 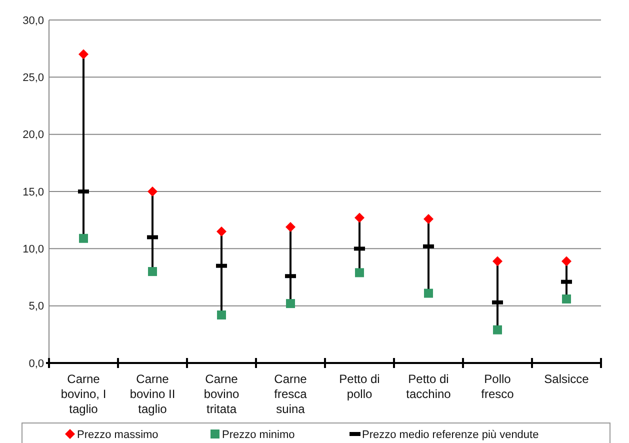 What do you see at coordinates (450, 434) in the screenshot?
I see `legend-label: Prezzo medio referenze più vendute` at bounding box center [450, 434].